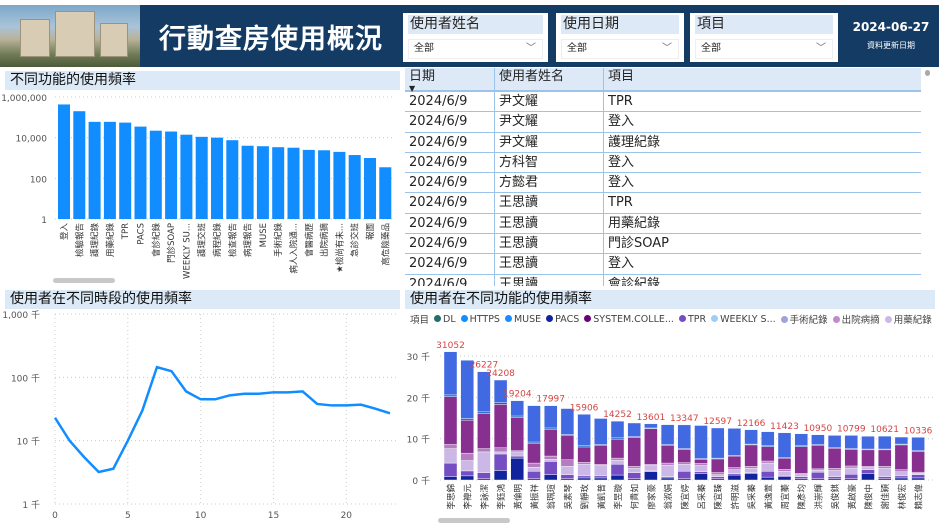  I want to click on y-tick-label: 100, so click(38, 180).